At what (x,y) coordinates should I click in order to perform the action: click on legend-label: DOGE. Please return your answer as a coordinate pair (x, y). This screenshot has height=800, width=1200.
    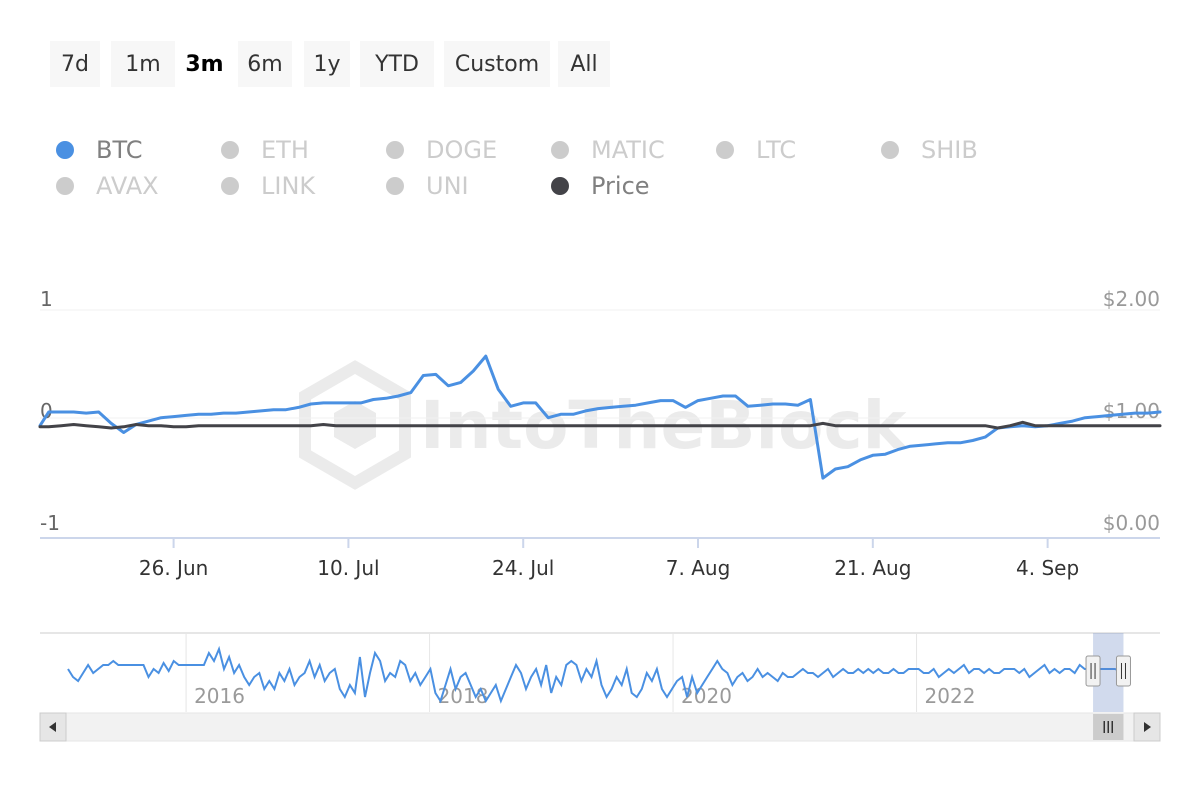
    Looking at the image, I should click on (462, 150).